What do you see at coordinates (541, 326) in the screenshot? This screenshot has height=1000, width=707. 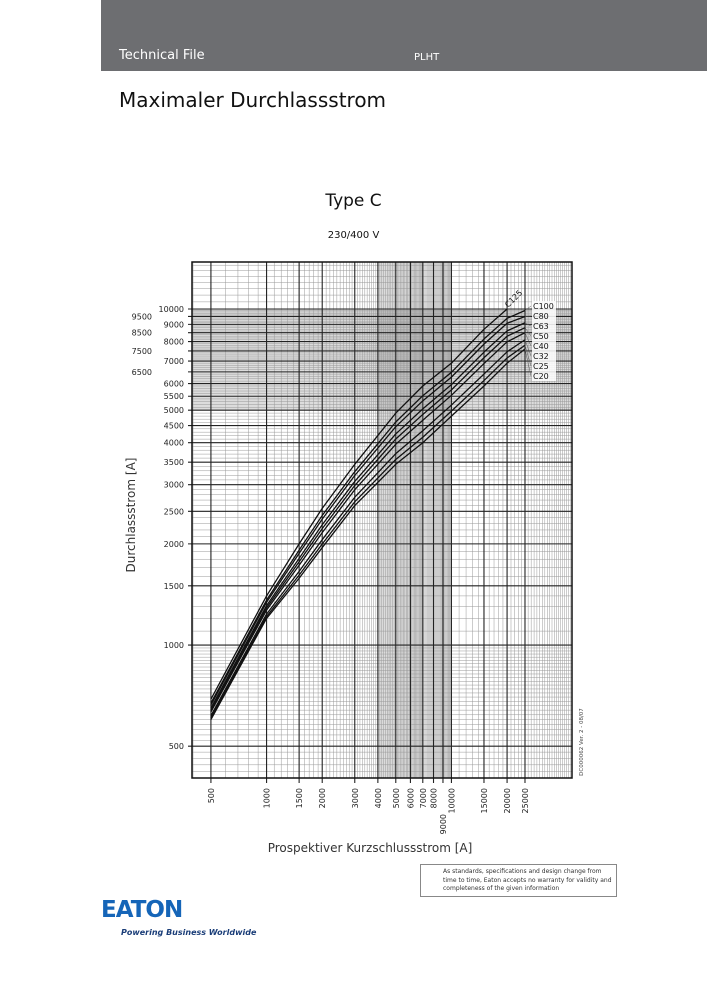 I see `series-label: C63` at bounding box center [541, 326].